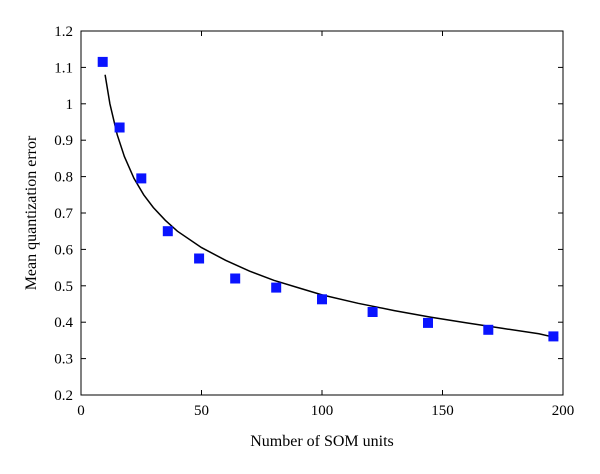 This screenshot has height=474, width=600. What do you see at coordinates (322, 411) in the screenshot?
I see `x-tick-label: 100` at bounding box center [322, 411].